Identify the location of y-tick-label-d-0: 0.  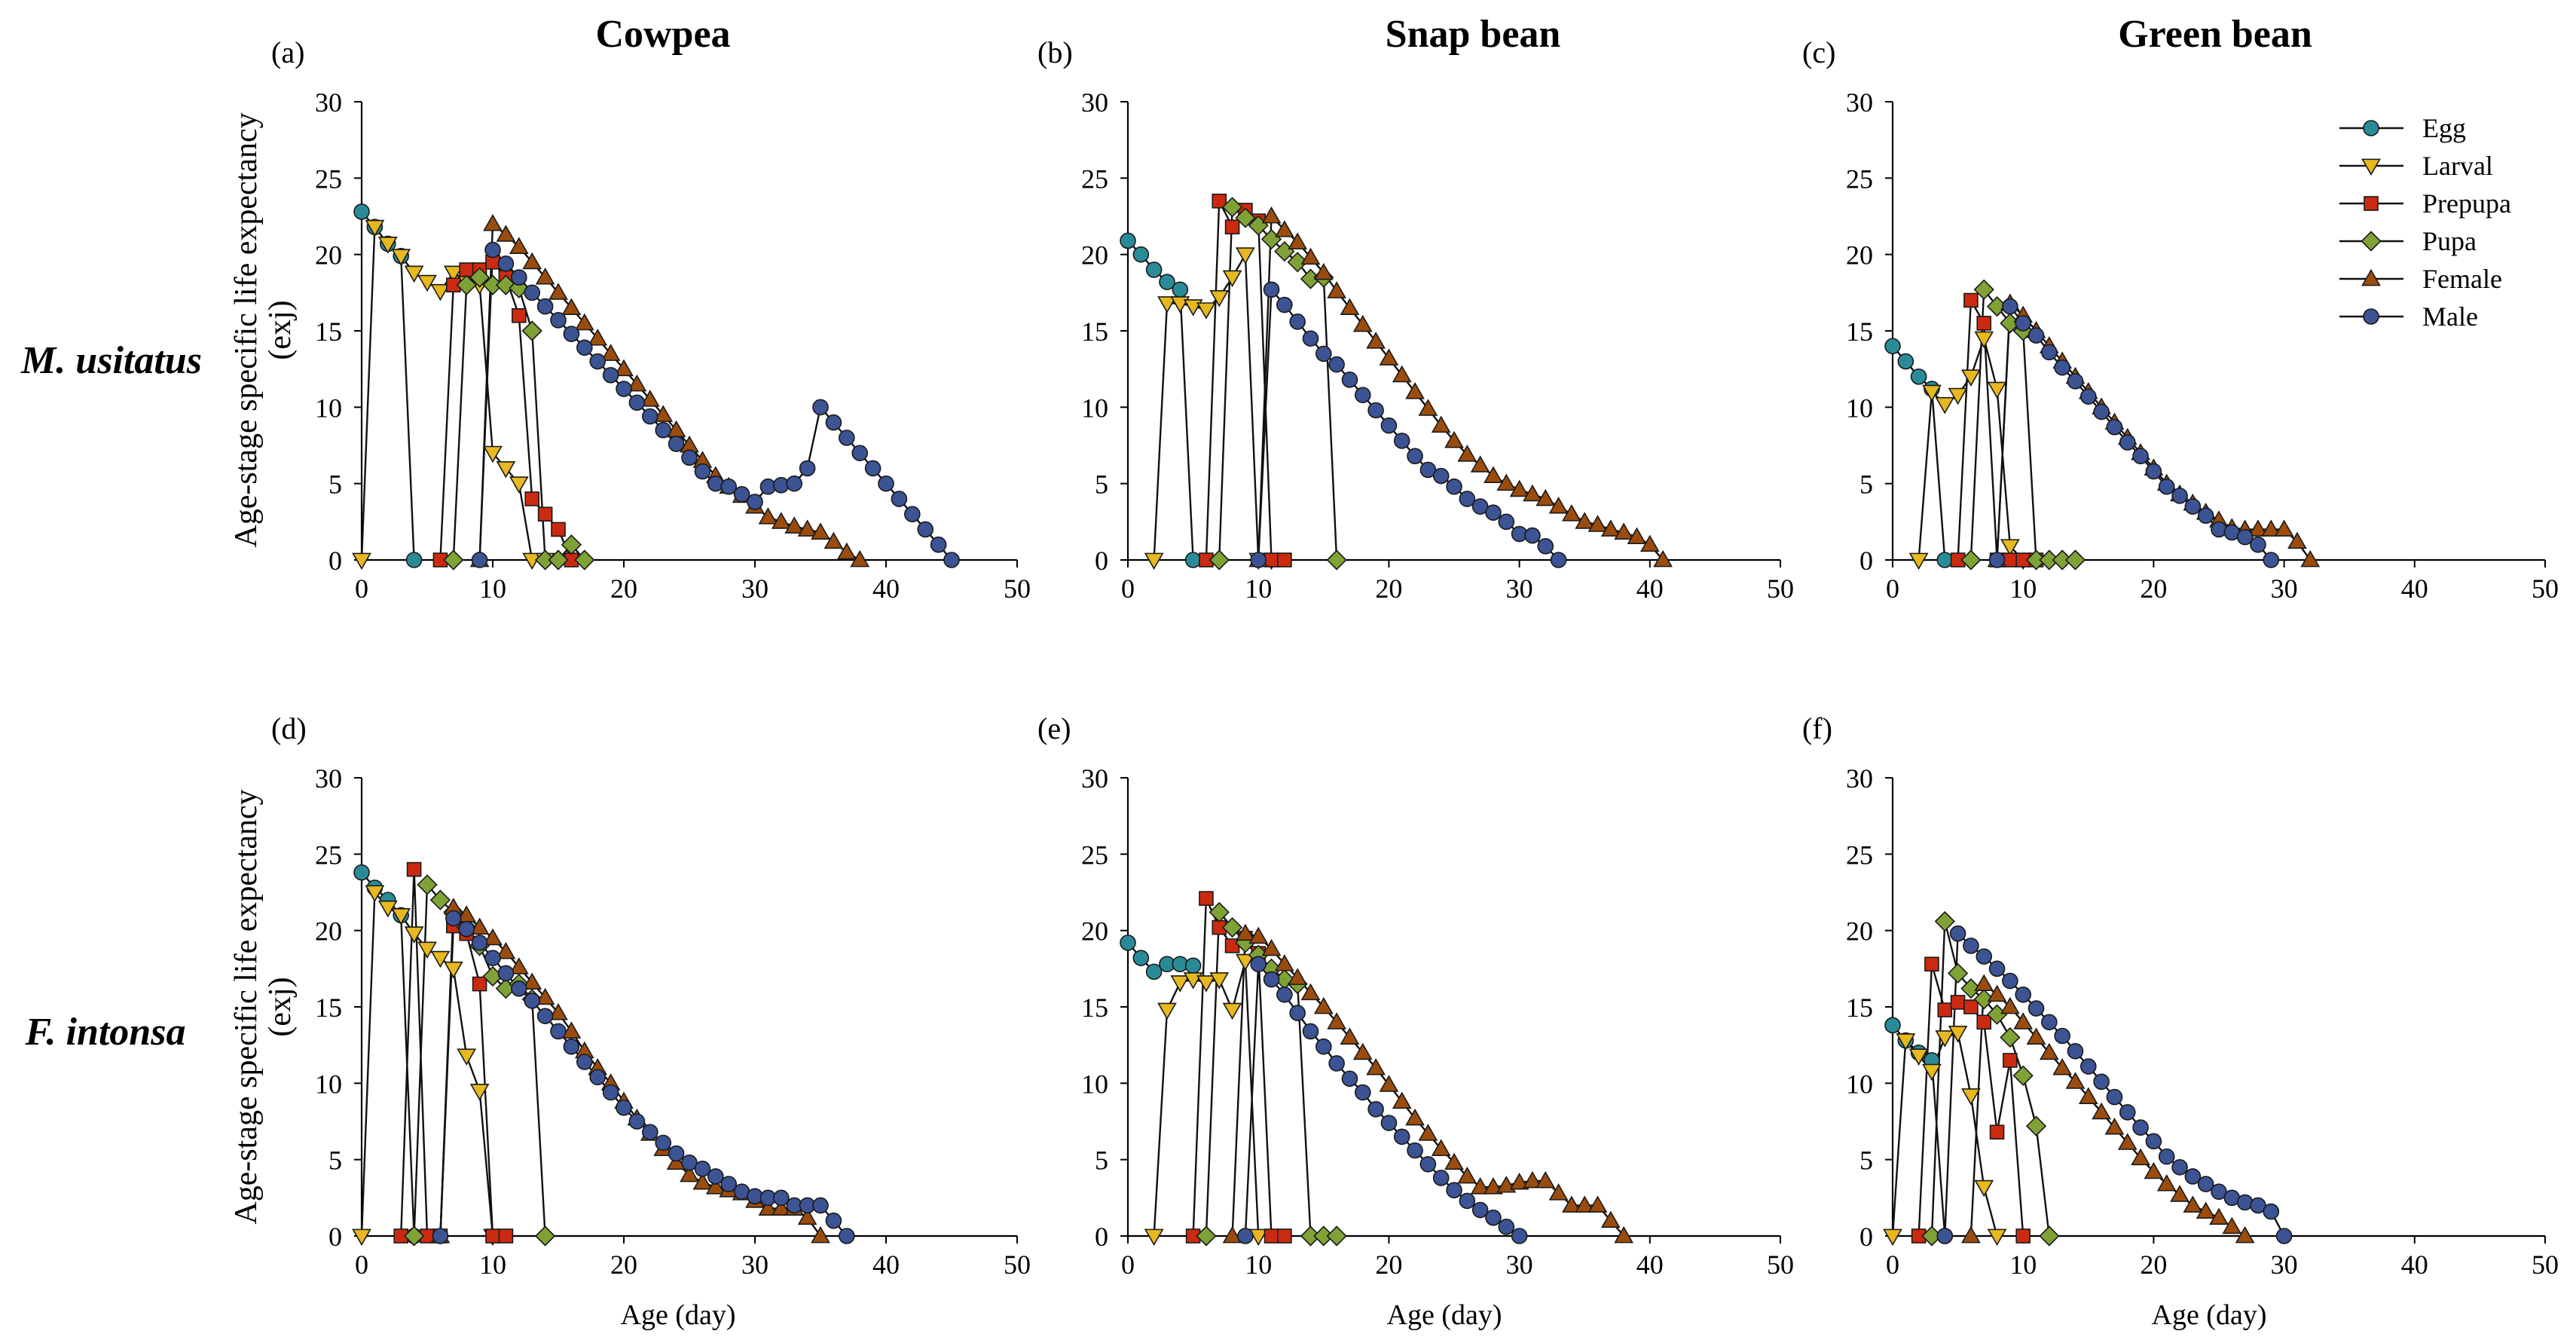
(335, 1237).